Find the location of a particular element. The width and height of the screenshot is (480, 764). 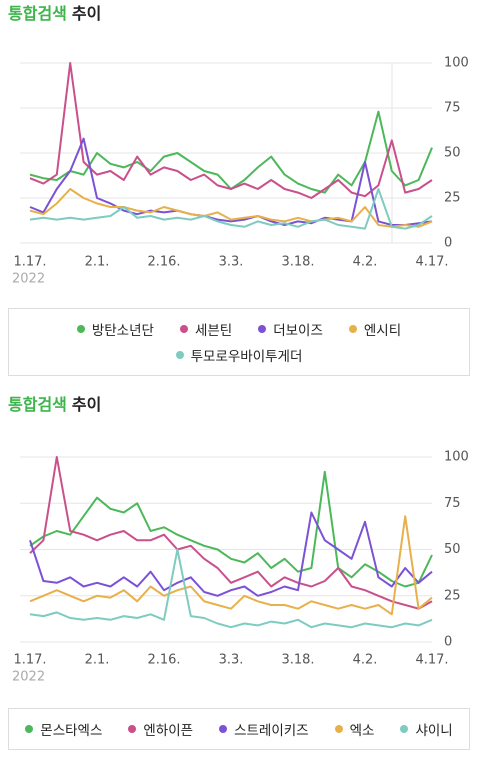

legend-item: 방탄소년단 is located at coordinates (115, 329).